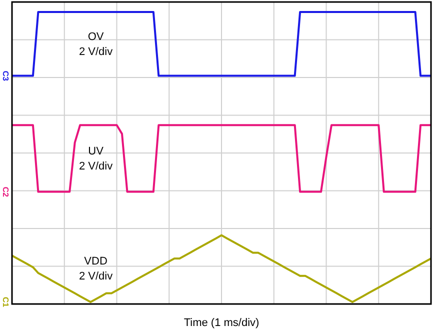 This screenshot has height=331, width=439. Describe the element at coordinates (96, 262) in the screenshot. I see `text: VDD` at that location.